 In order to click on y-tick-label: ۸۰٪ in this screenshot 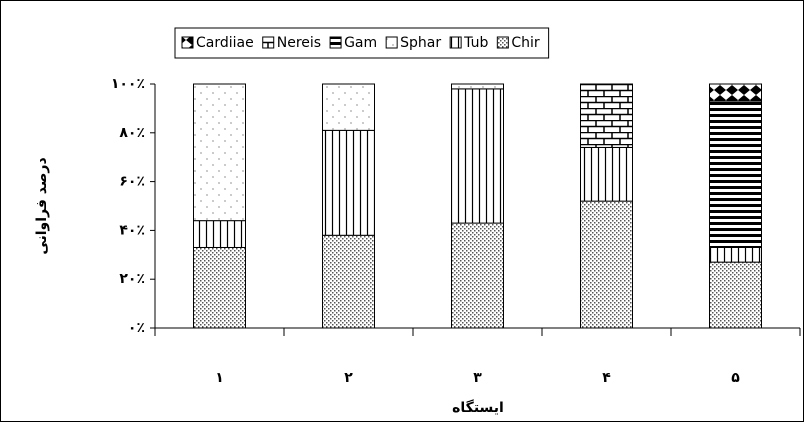, I will do `click(132, 133)`.